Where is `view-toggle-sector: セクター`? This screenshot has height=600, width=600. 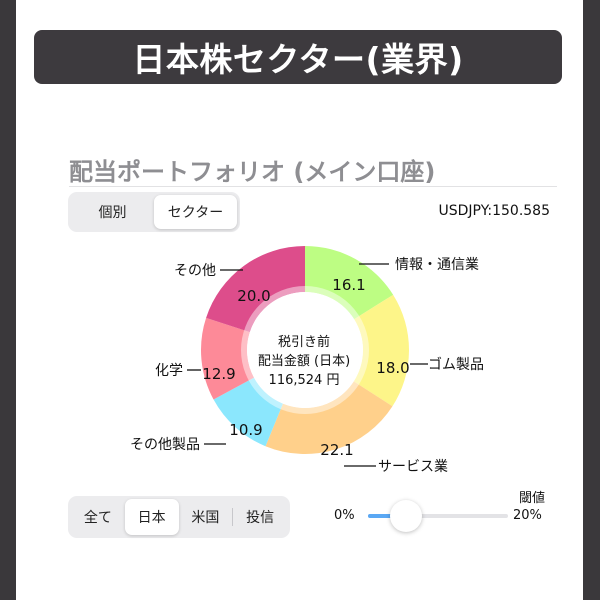
view-toggle-sector: セクター is located at coordinates (195, 212).